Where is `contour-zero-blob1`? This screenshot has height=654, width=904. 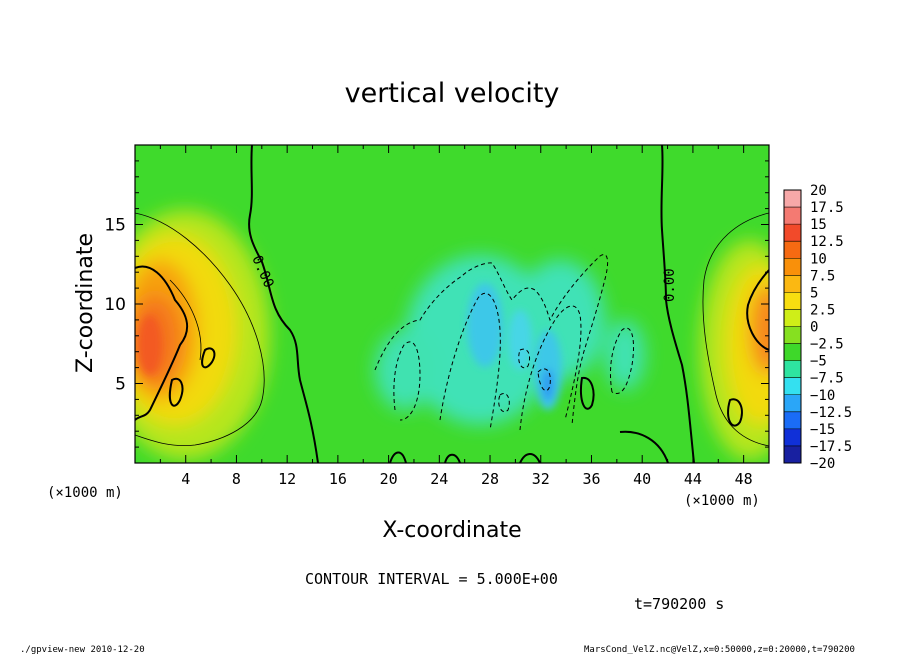
contour-zero-blob1 is located at coordinates (208, 358).